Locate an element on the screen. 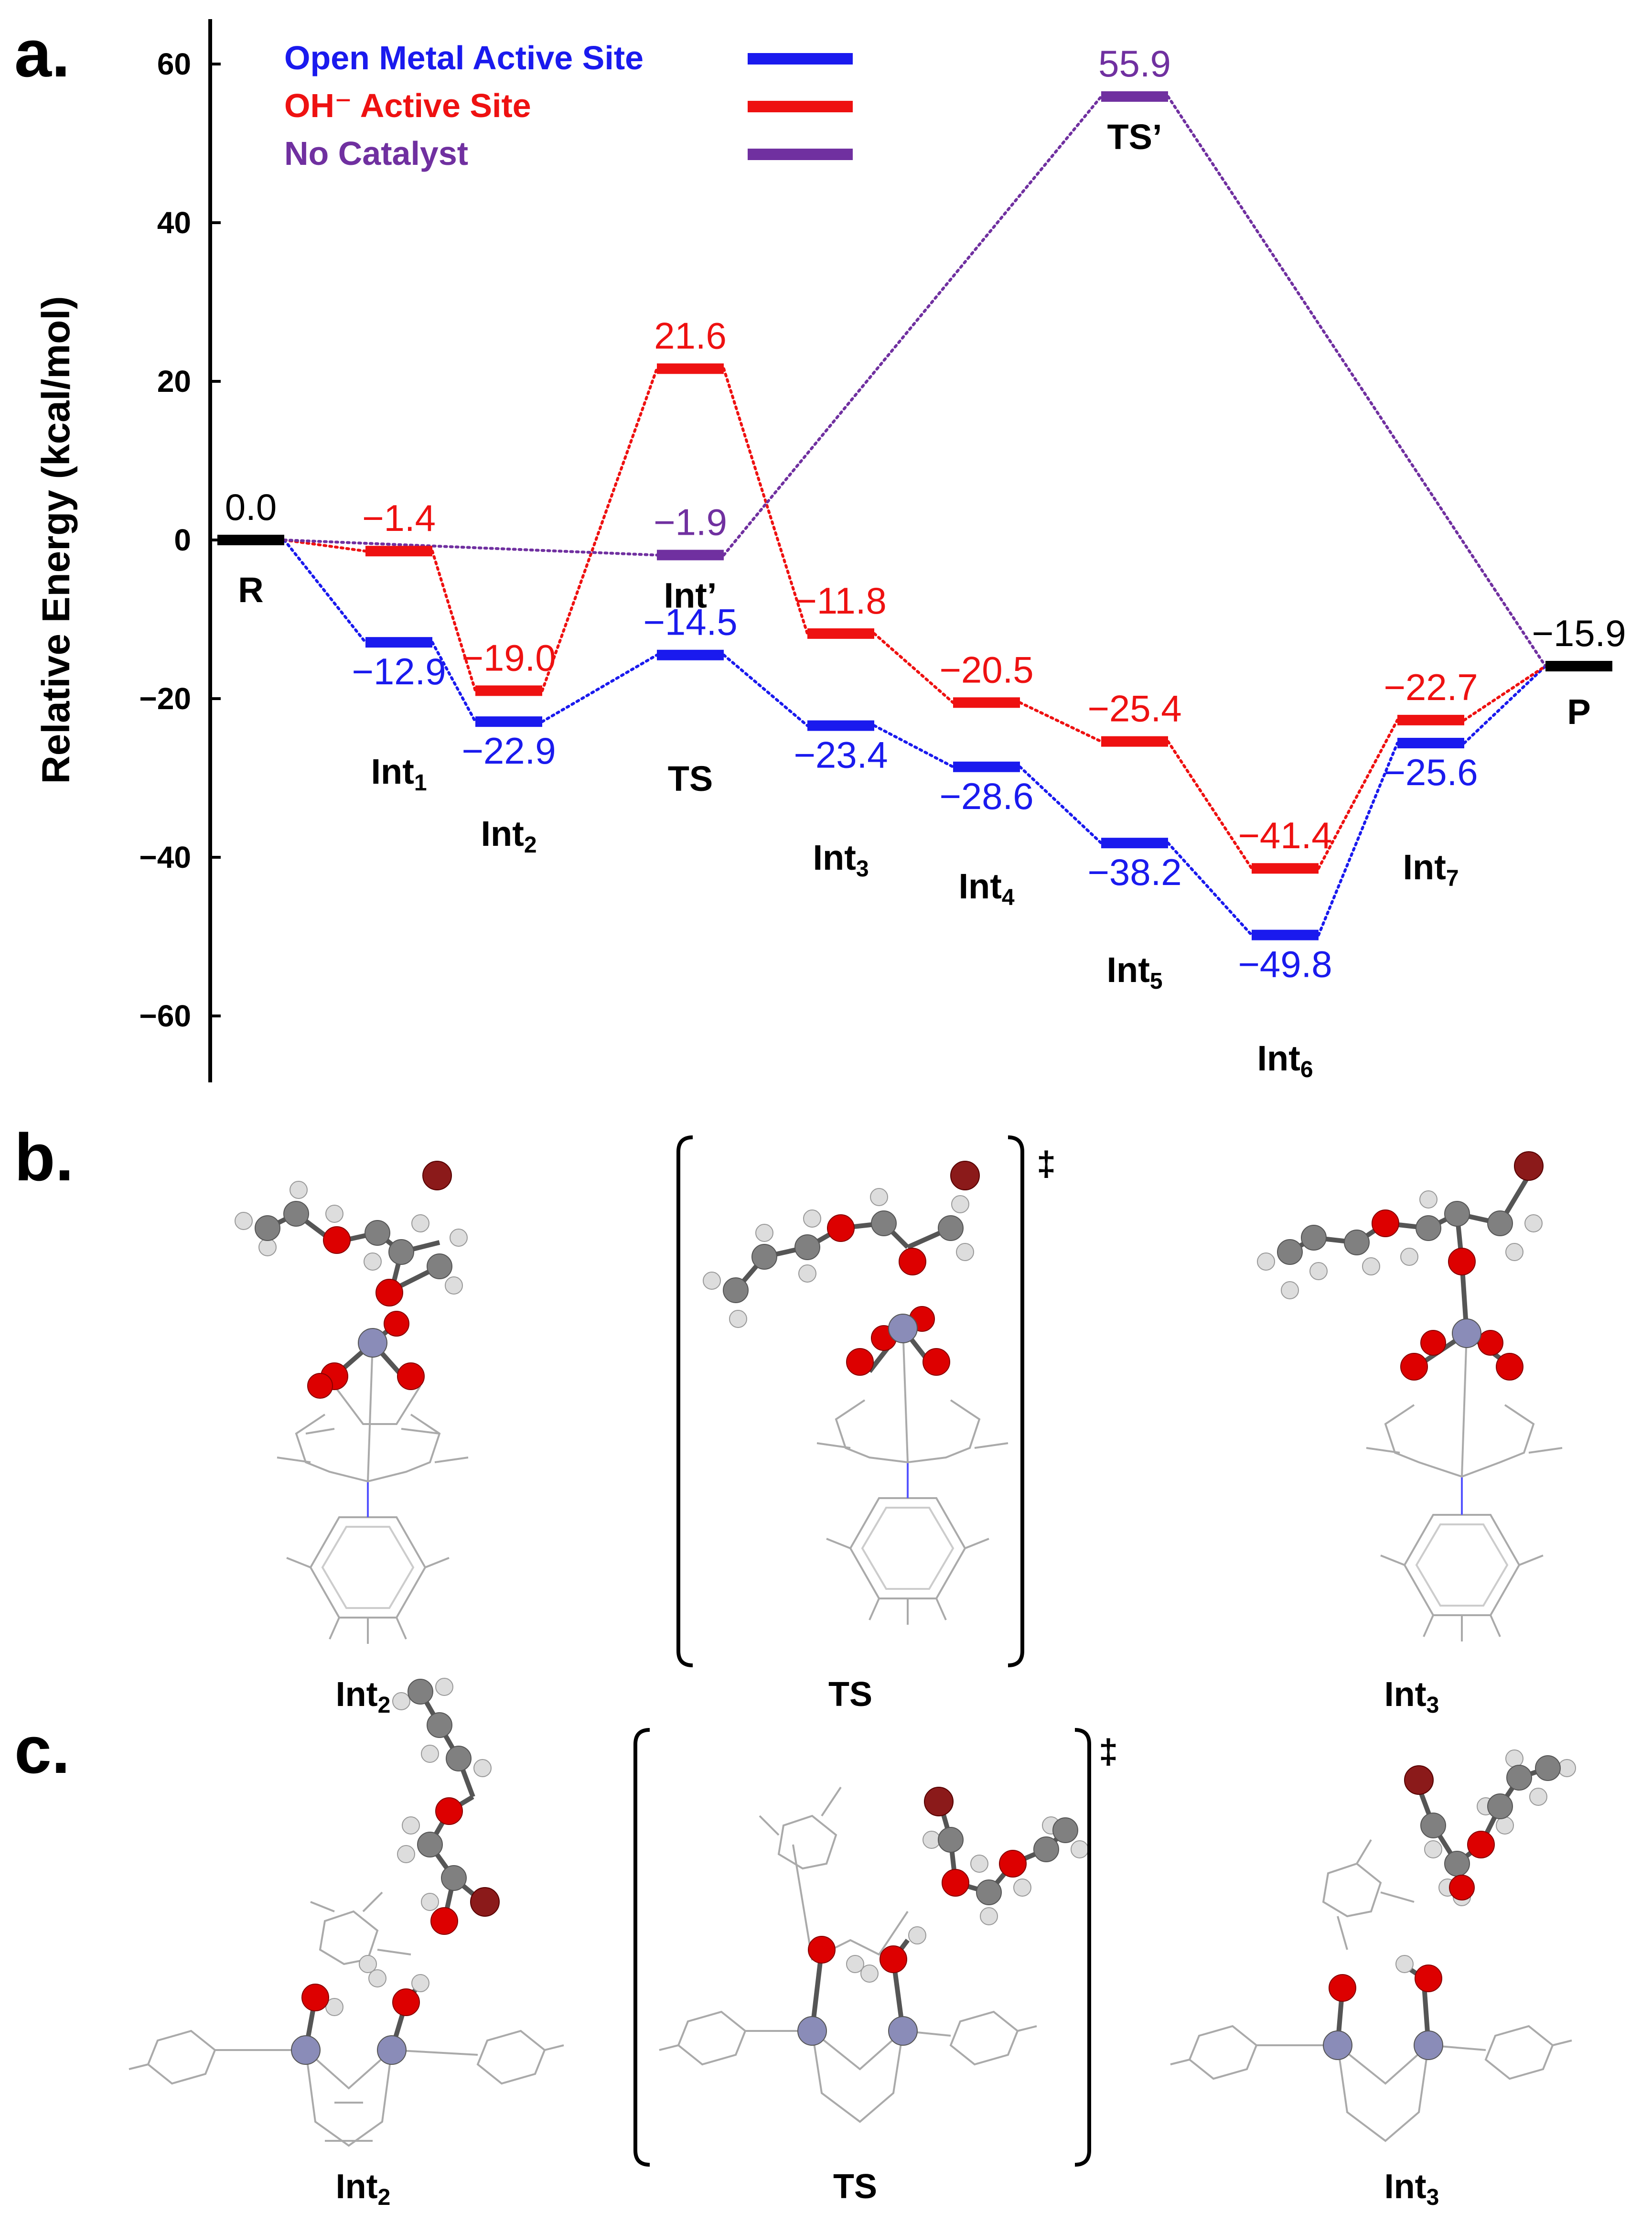 The width and height of the screenshot is (1652, 2213). value-label-open-metal-active-site-ts: −14.5 is located at coordinates (690, 622).